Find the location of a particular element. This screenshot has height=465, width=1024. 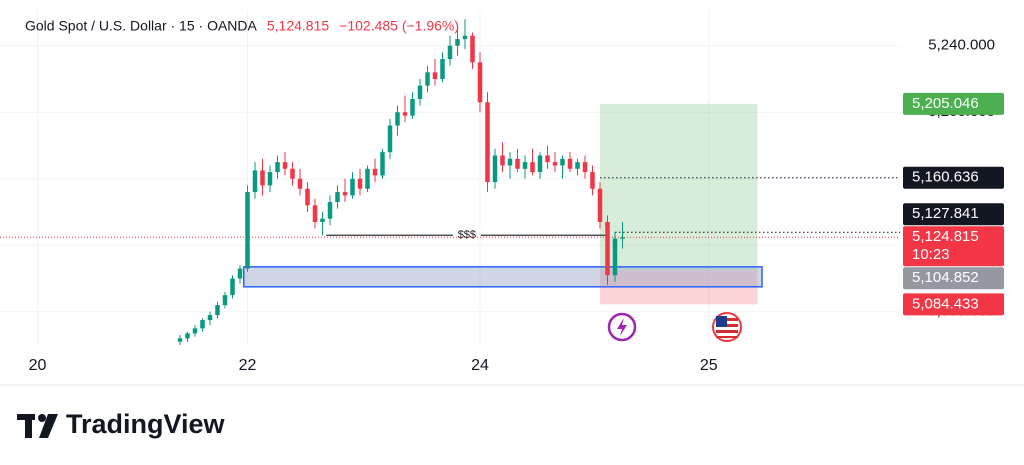

event-flag-icon is located at coordinates (727, 327).